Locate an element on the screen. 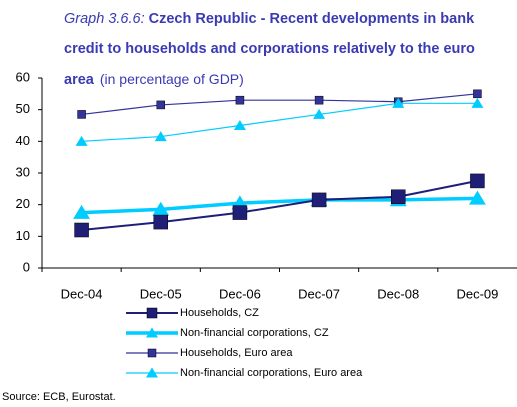 This screenshot has height=407, width=517. y-tick-label: 30 is located at coordinates (23, 171).